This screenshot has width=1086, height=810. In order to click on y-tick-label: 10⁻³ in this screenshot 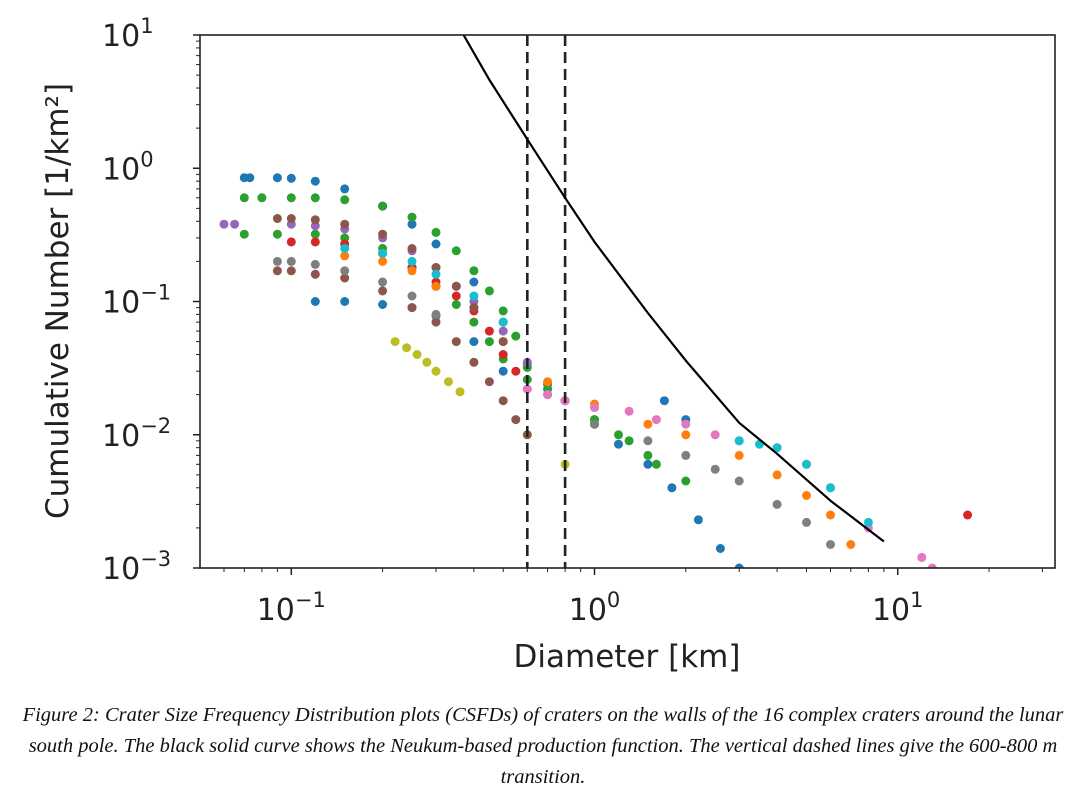, I will do `click(136, 567)`.